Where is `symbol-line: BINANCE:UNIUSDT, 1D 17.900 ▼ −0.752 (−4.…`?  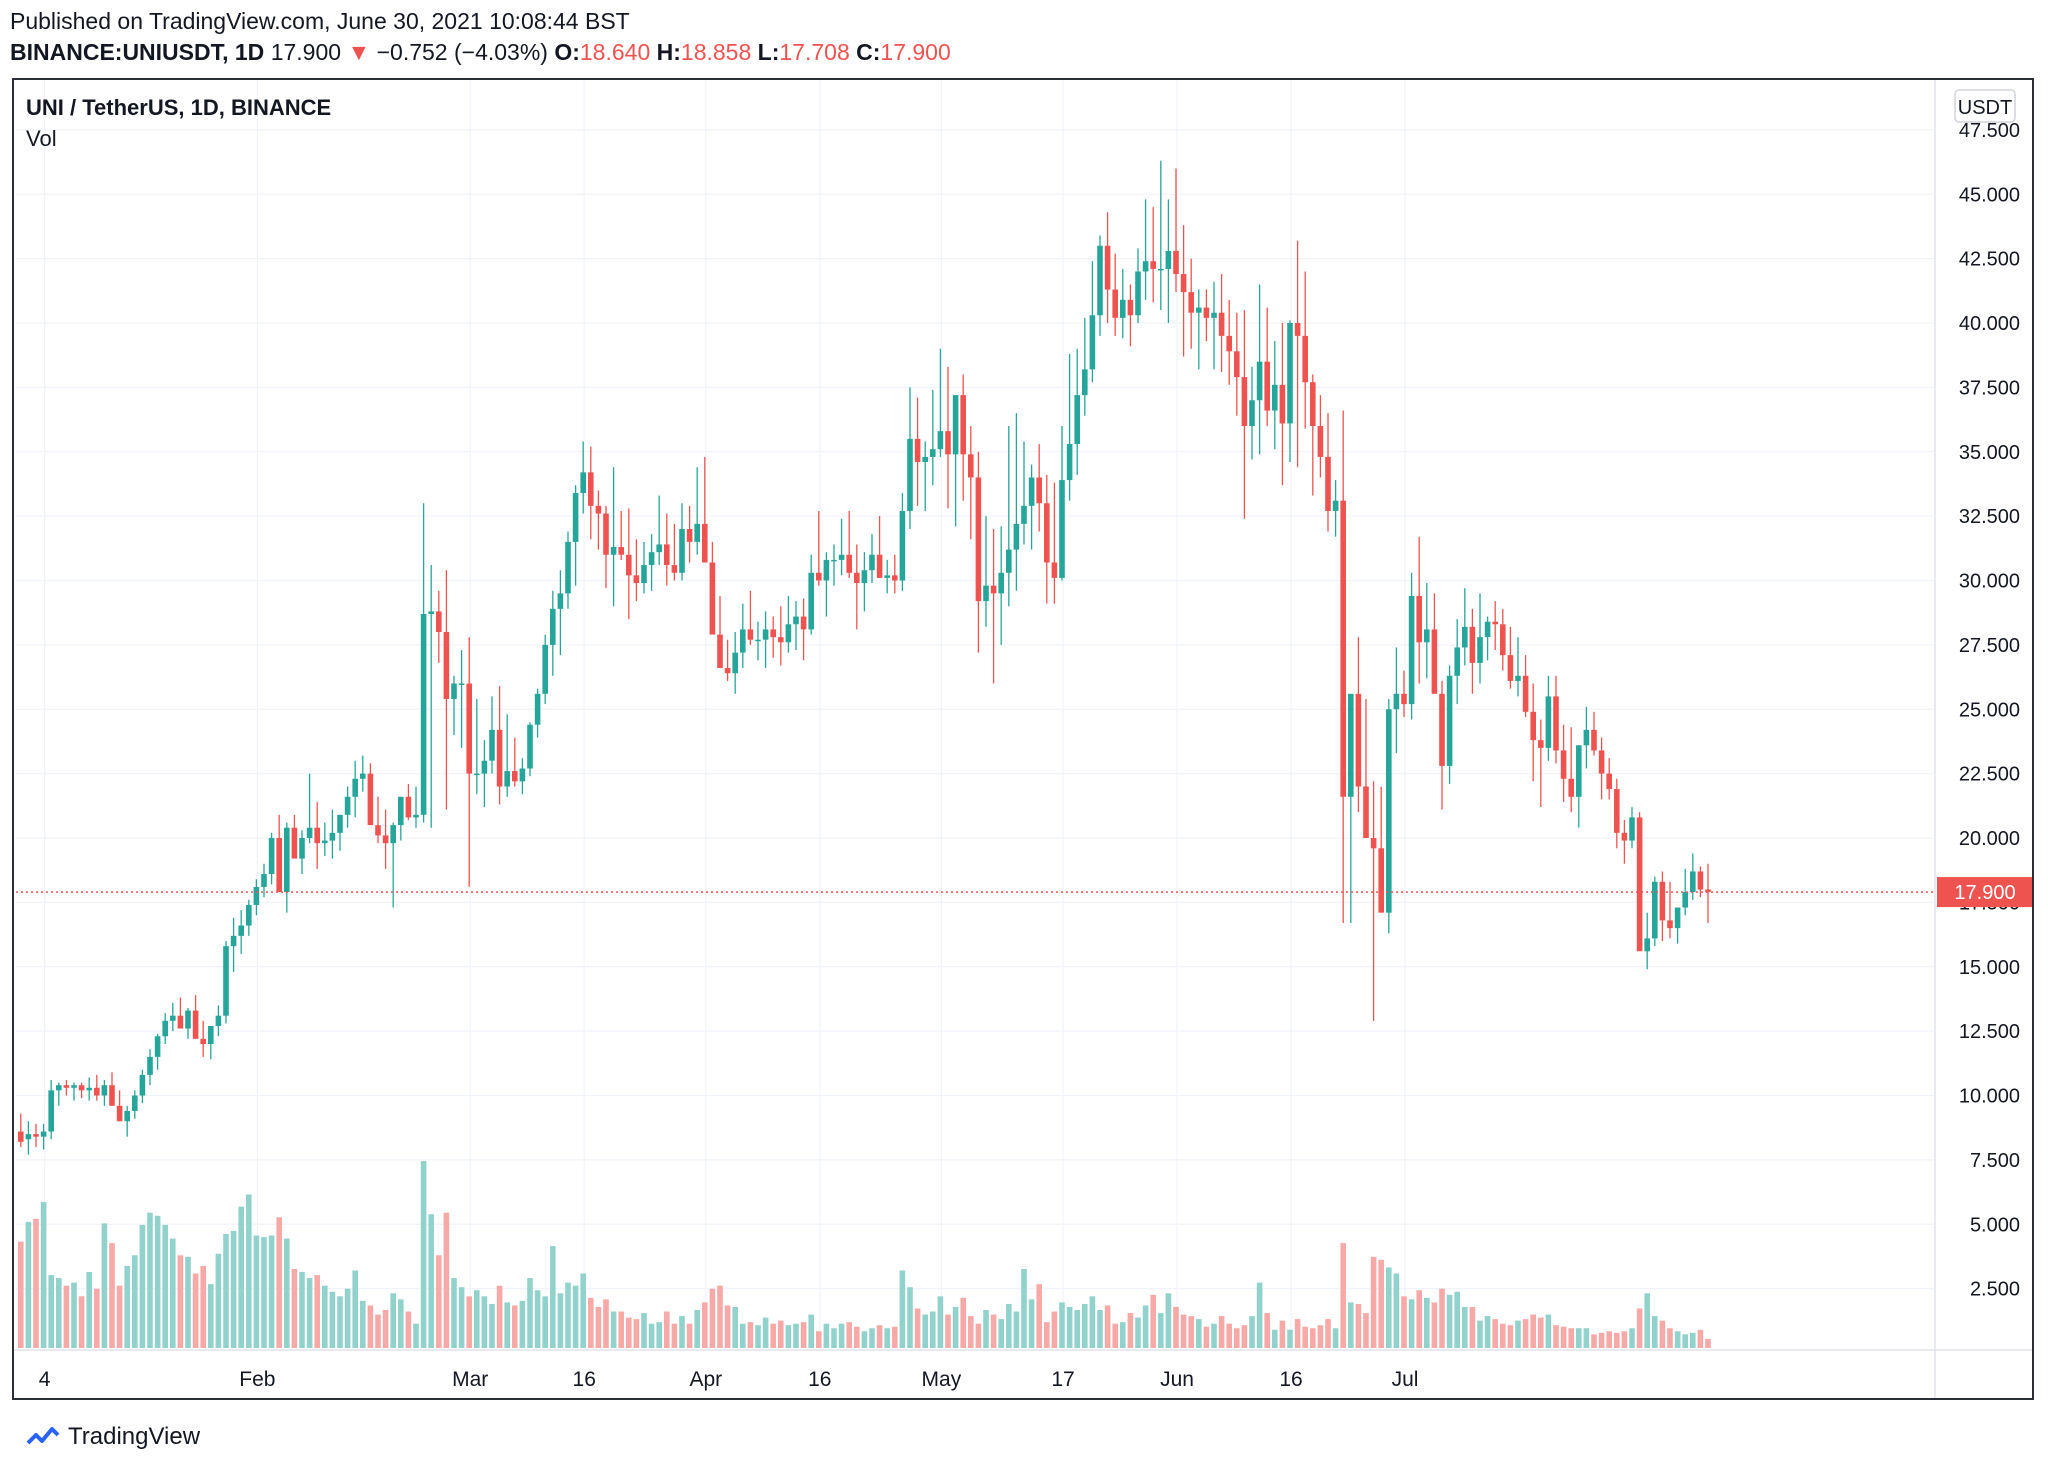 symbol-line: BINANCE:UNIUSDT, 1D 17.900 ▼ −0.752 (−4.… is located at coordinates (480, 52).